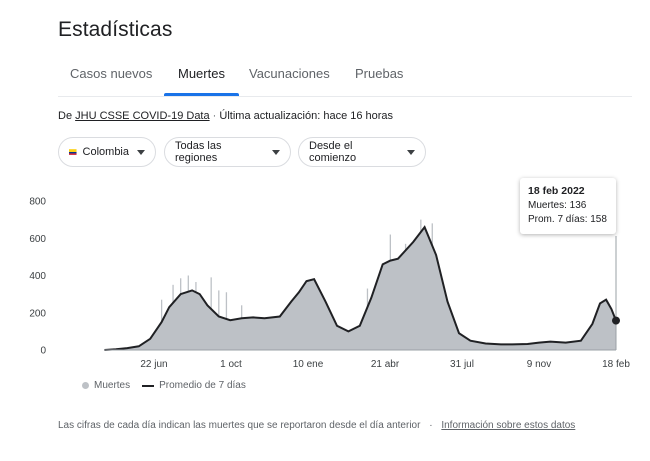 The image size is (650, 461). I want to click on legend-line-swatch, so click(148, 385).